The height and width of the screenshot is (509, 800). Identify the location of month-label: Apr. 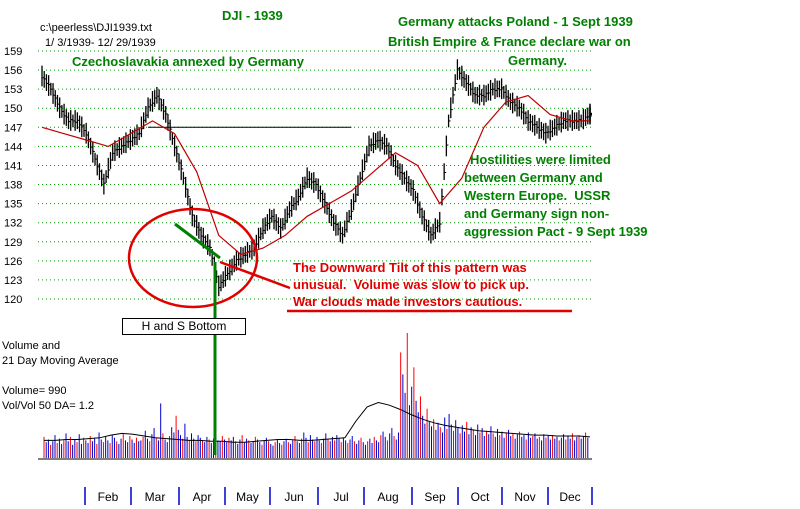
(202, 497).